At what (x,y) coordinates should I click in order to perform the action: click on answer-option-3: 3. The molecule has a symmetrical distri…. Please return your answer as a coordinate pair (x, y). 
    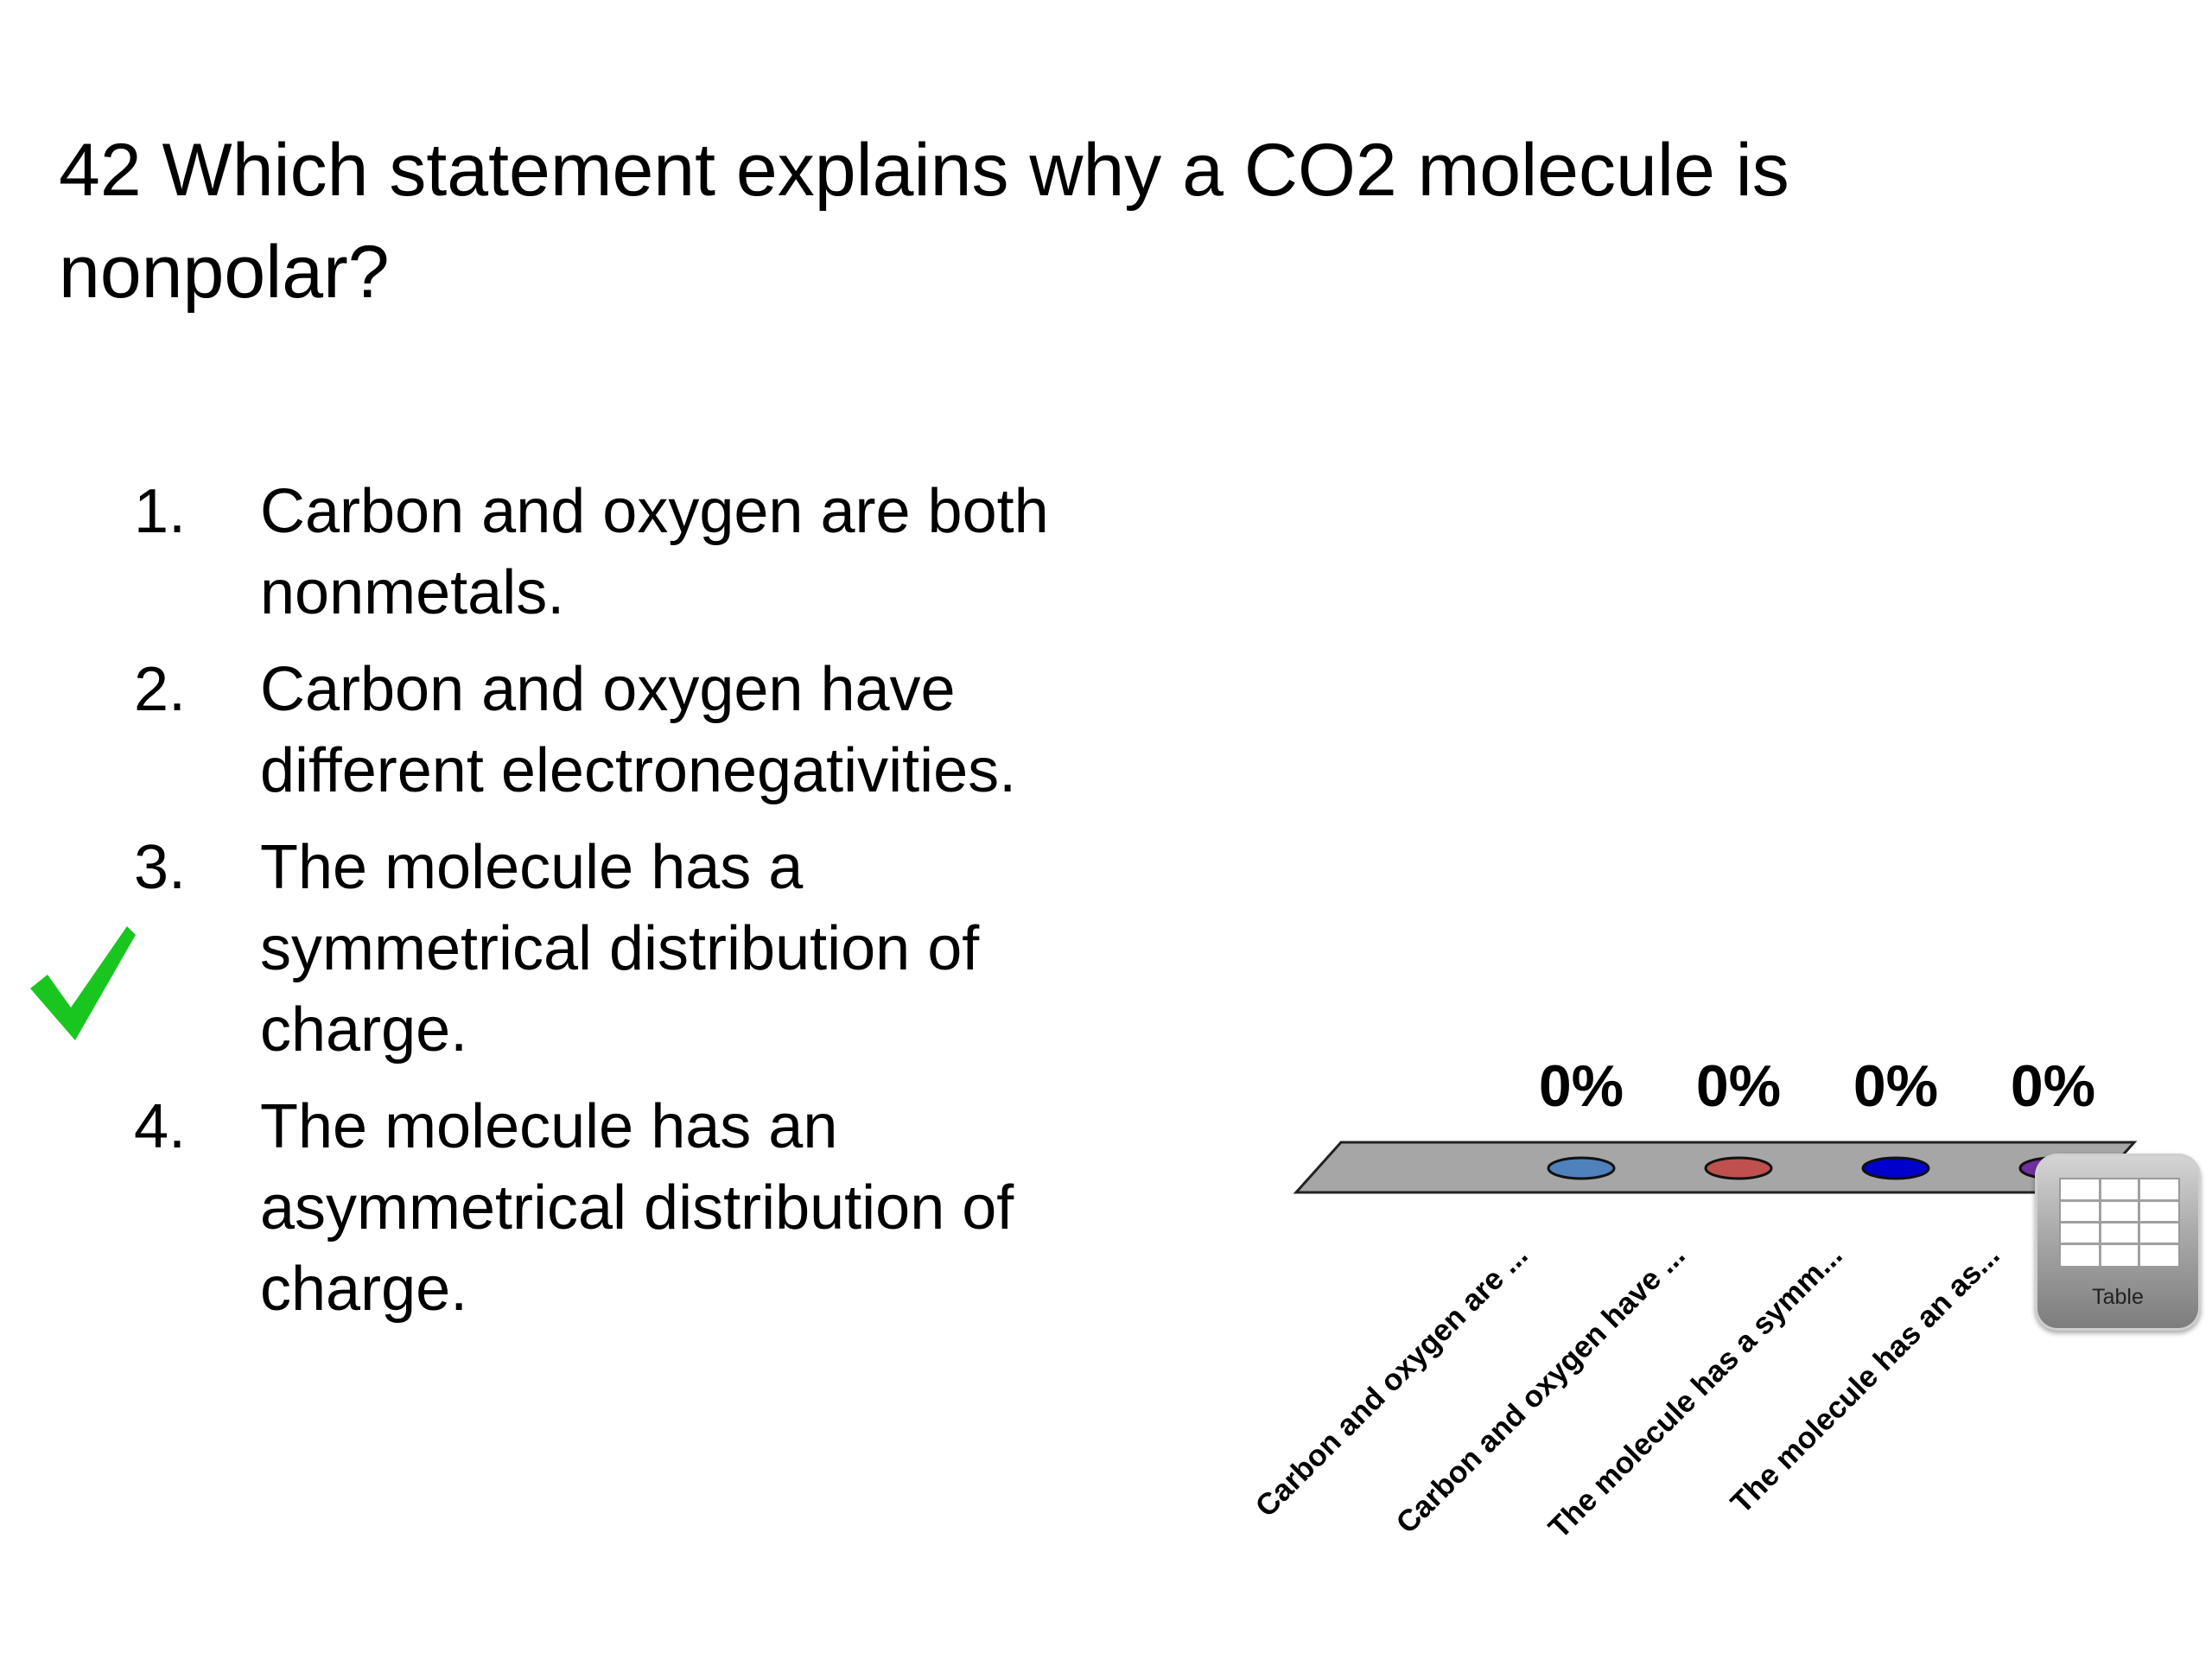
    Looking at the image, I should click on (631, 949).